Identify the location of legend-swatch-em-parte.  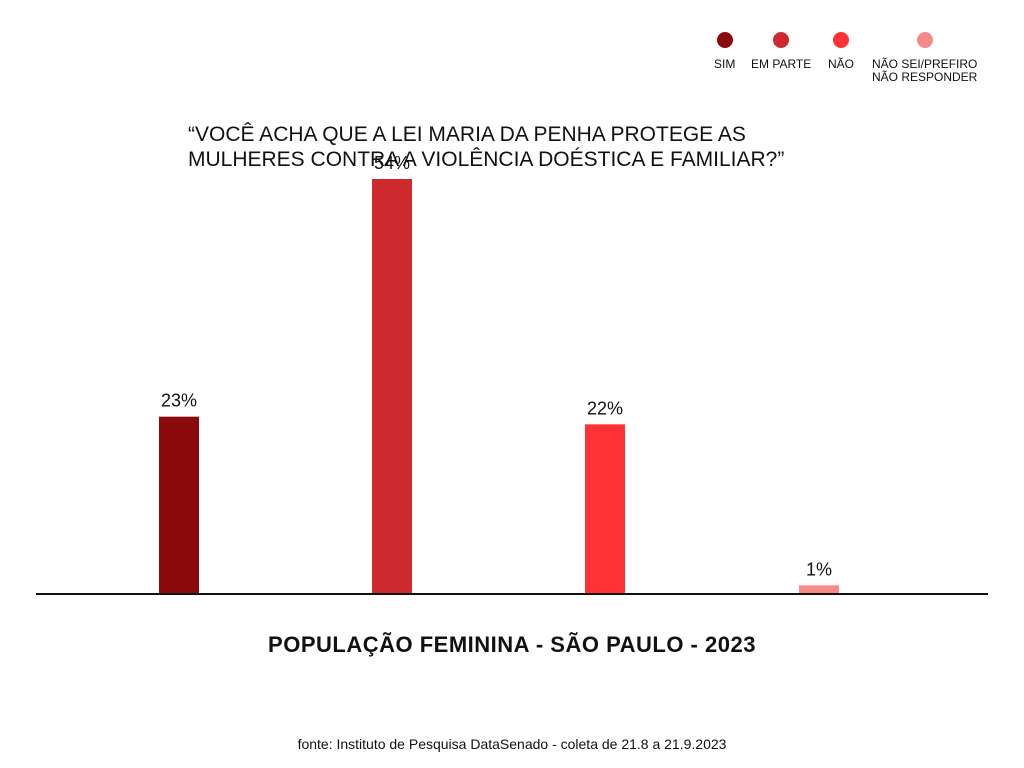
(781, 40).